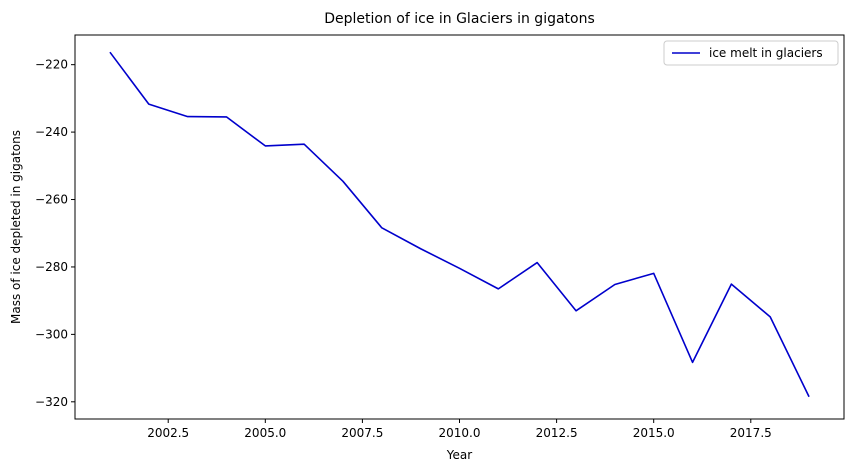 Image resolution: width=862 pixels, height=470 pixels. Describe the element at coordinates (168, 433) in the screenshot. I see `x-tick-label: 2002.5` at that location.